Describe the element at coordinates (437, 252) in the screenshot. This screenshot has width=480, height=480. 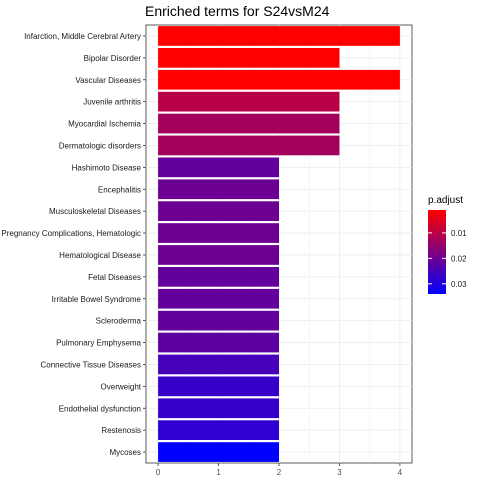
I see `legend-colorbar` at that location.